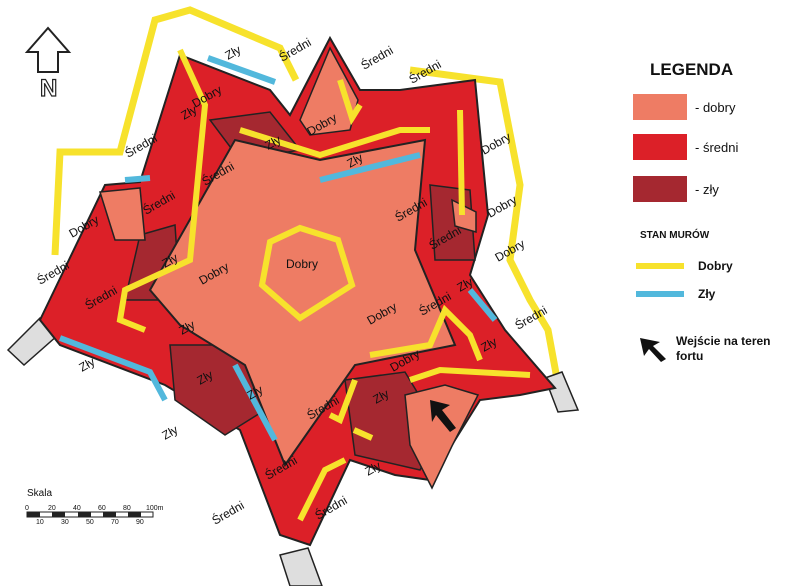  Describe the element at coordinates (115, 522) in the screenshot. I see `scale-tick: 70` at that location.